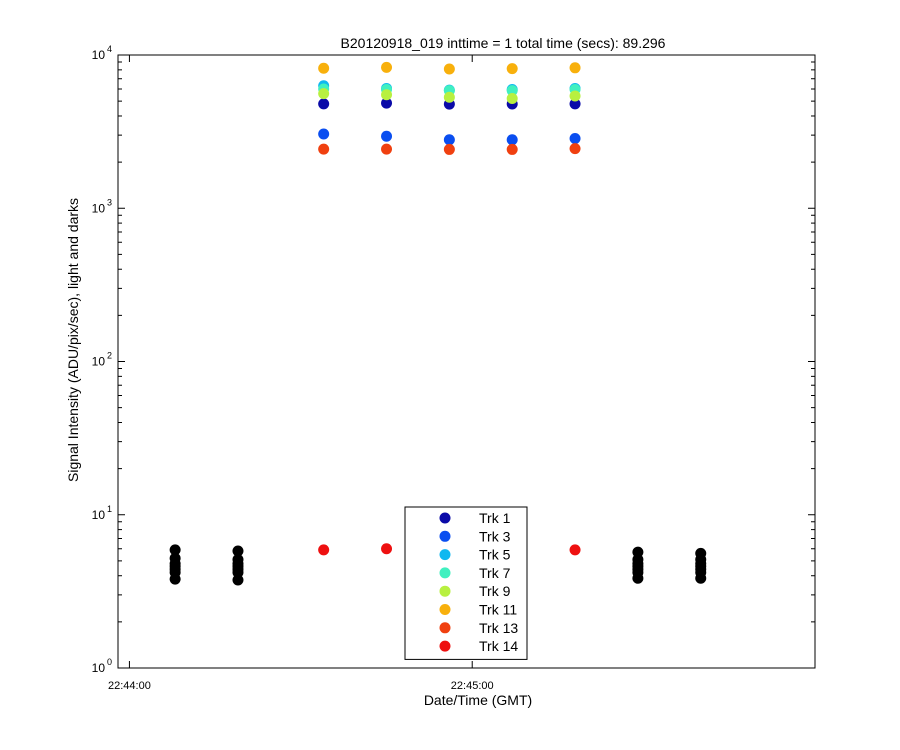  What do you see at coordinates (109, 662) in the screenshot?
I see `y-tick-exponent: 0` at bounding box center [109, 662].